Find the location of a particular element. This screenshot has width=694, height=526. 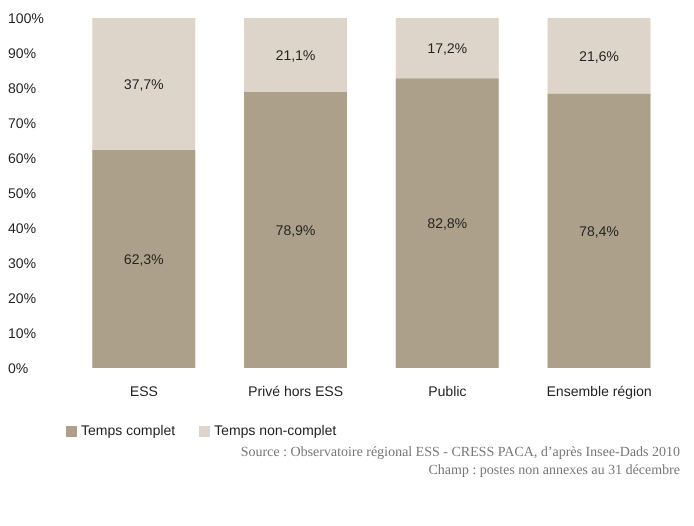

y-tick-label: 40% is located at coordinates (22, 228).